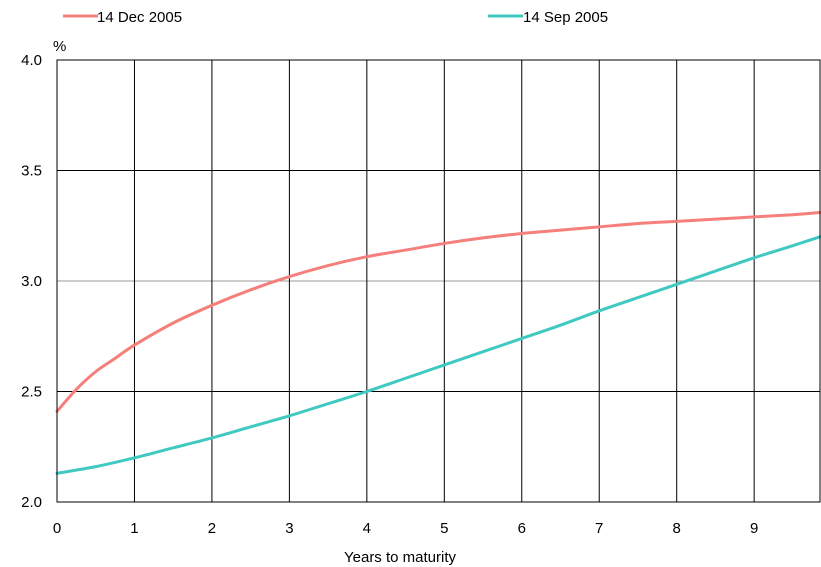 Image resolution: width=821 pixels, height=567 pixels. Describe the element at coordinates (406, 528) in the screenshot. I see `x-axis-ticks: 0 1 2 3 4 5 6 7 8 9` at that location.